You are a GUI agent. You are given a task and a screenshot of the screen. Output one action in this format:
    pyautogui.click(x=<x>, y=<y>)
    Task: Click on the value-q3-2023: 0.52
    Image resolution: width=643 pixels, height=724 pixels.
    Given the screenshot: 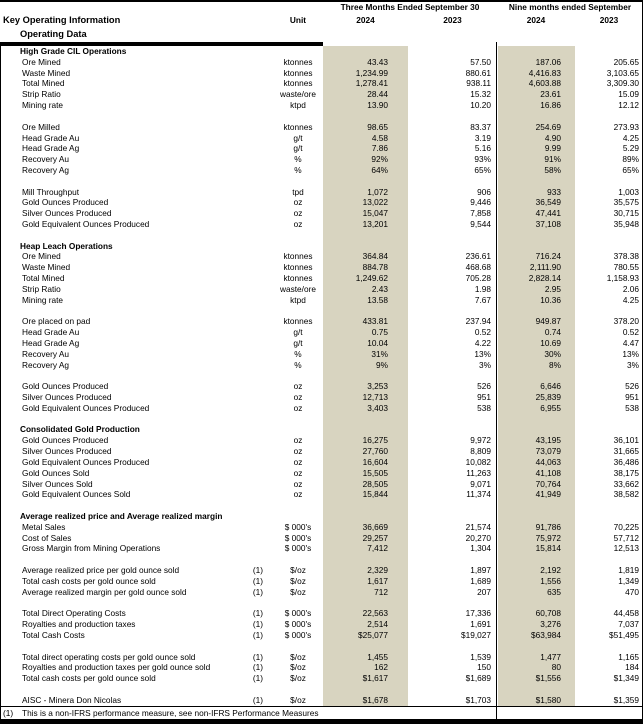 What is the action you would take?
    pyautogui.click(x=482, y=332)
    